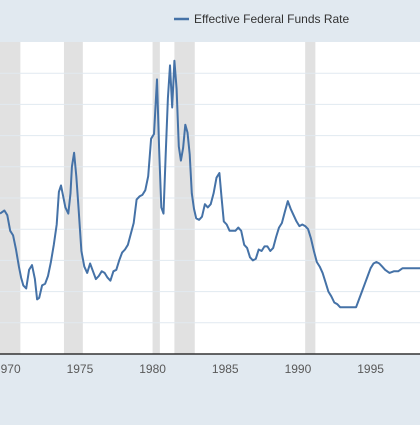  What do you see at coordinates (10, 369) in the screenshot?
I see `x-tick-label-1970: 1970` at bounding box center [10, 369].